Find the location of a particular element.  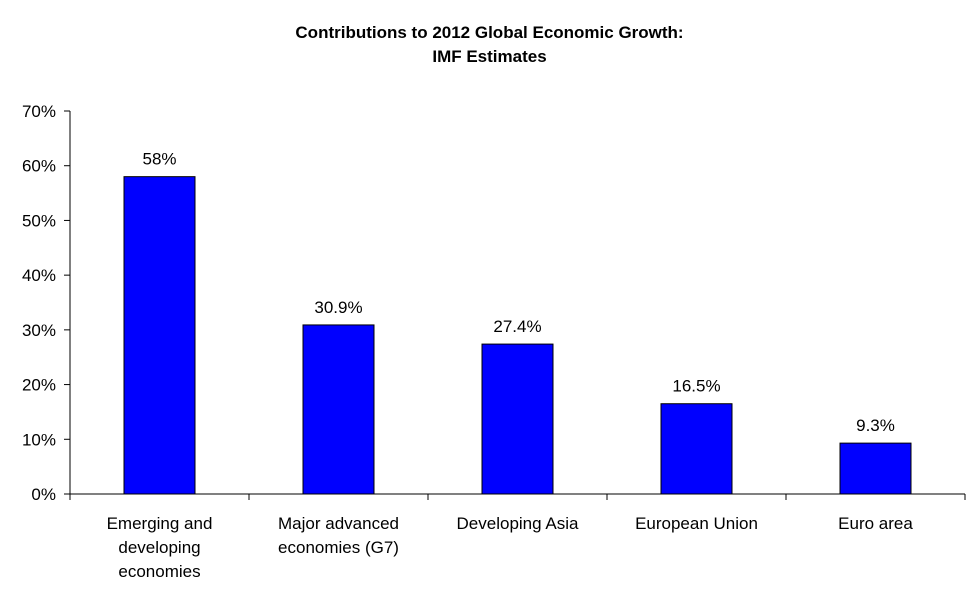

bar-value-label: 30.9% is located at coordinates (338, 307).